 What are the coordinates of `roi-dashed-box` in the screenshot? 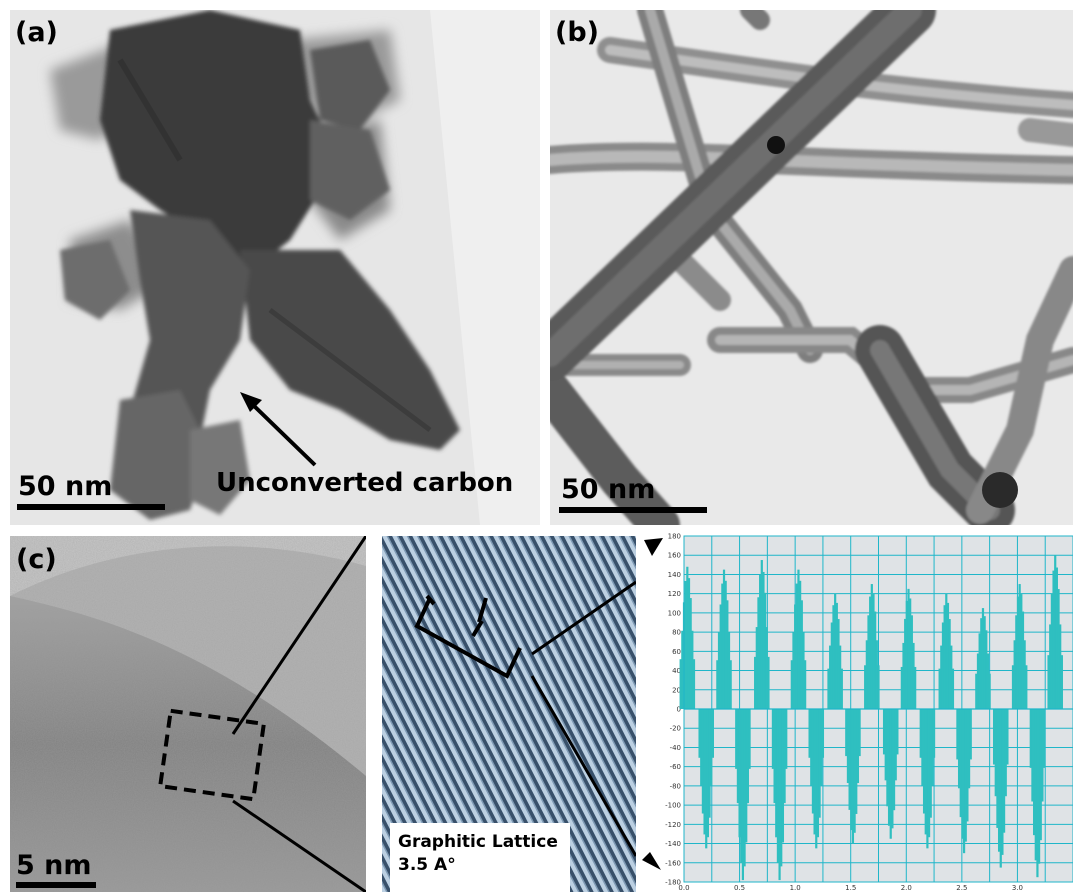 It's located at (212, 755).